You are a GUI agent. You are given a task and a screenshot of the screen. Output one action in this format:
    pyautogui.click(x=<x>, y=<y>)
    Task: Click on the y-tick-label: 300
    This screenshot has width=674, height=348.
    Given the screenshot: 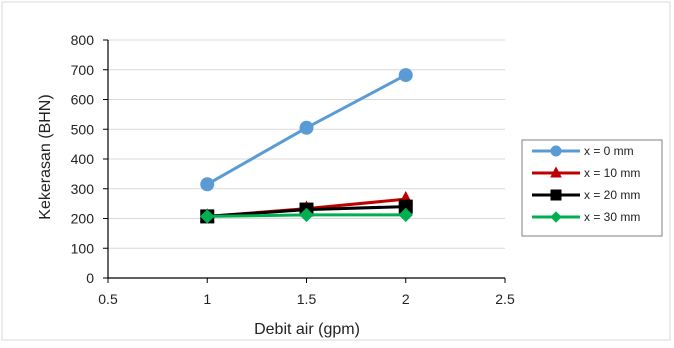 What is the action you would take?
    pyautogui.click(x=83, y=189)
    